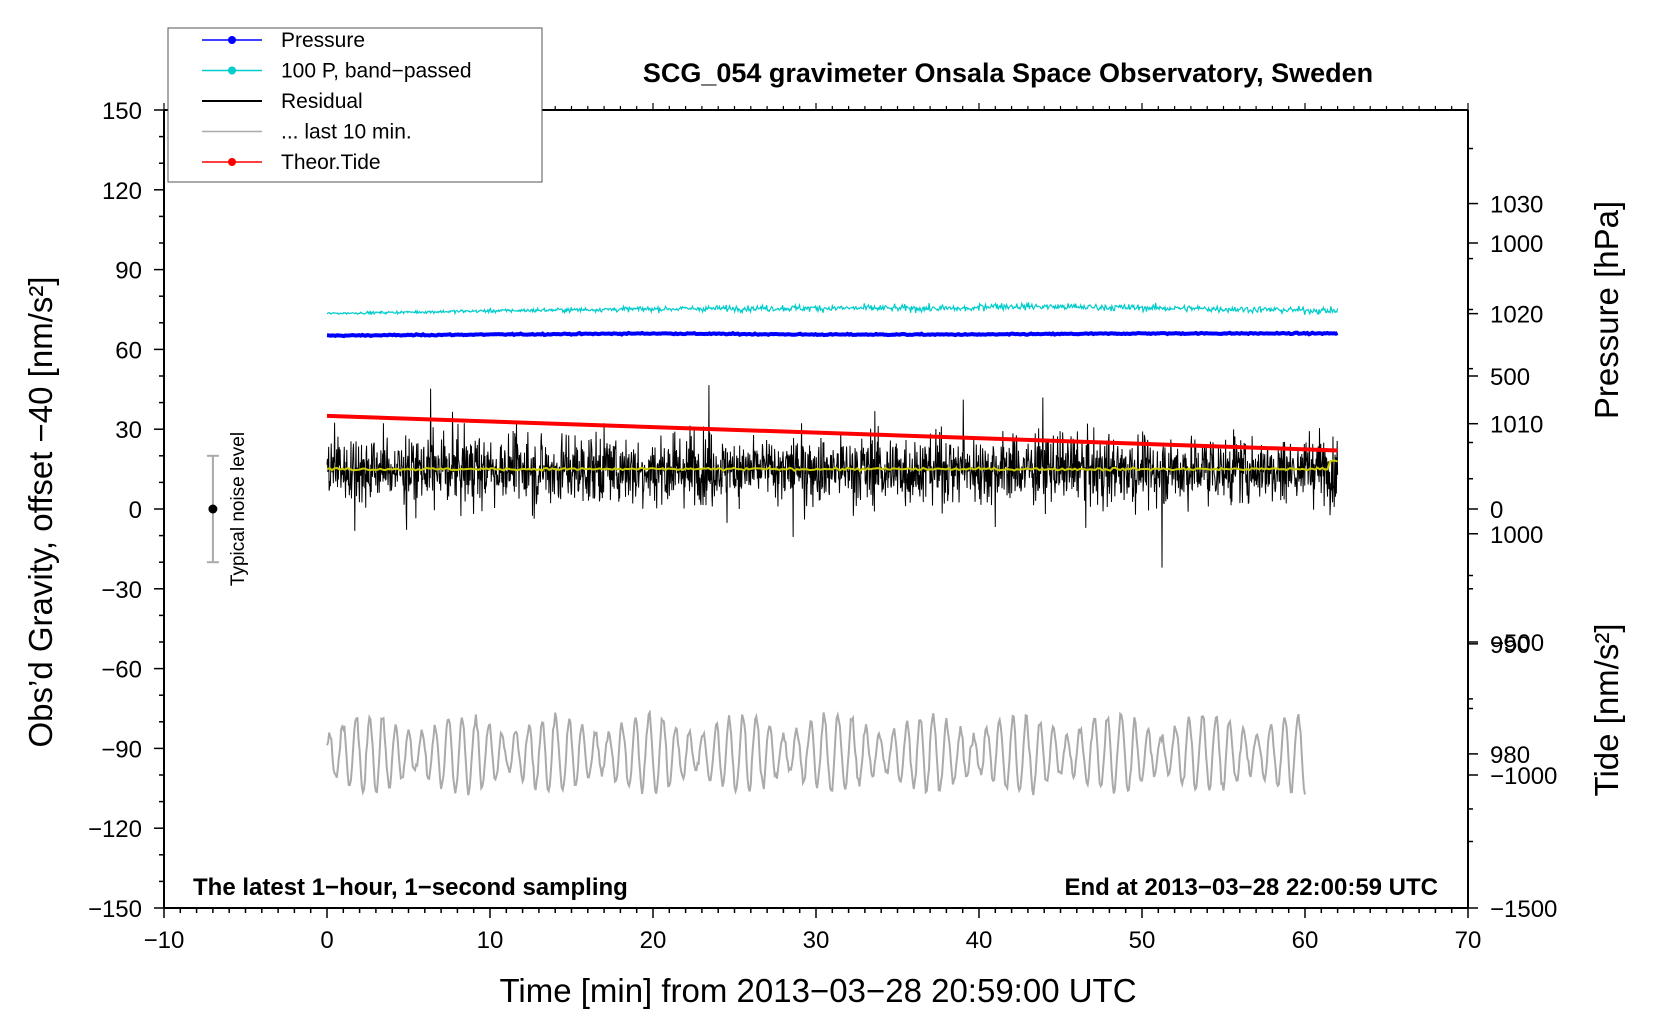  I want to click on y-tick-label: −90, so click(121, 749).